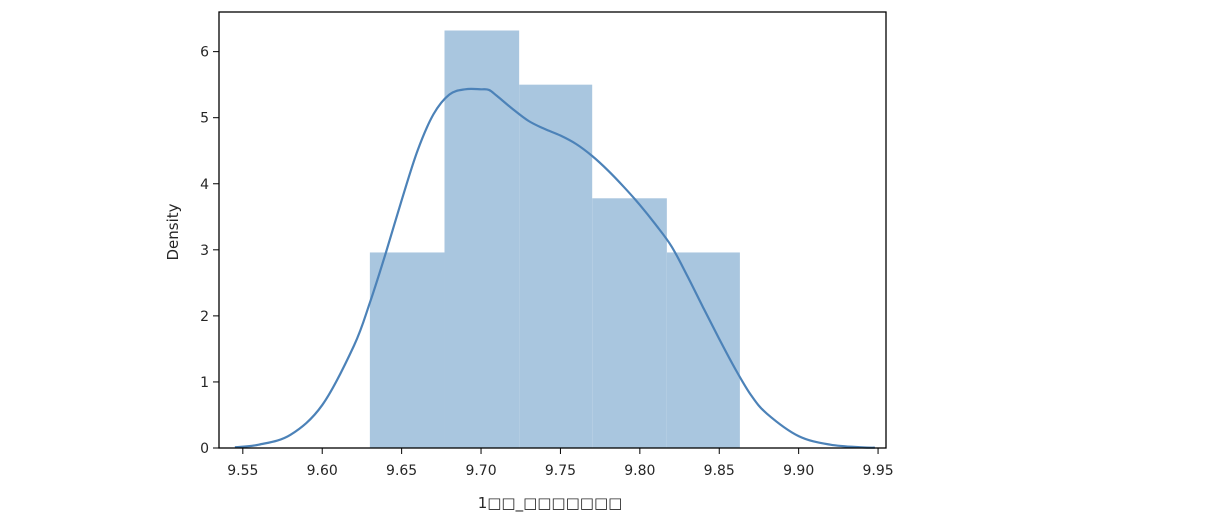 The width and height of the screenshot is (1230, 530). What do you see at coordinates (204, 449) in the screenshot?
I see `y-tick-label: 0` at bounding box center [204, 449].